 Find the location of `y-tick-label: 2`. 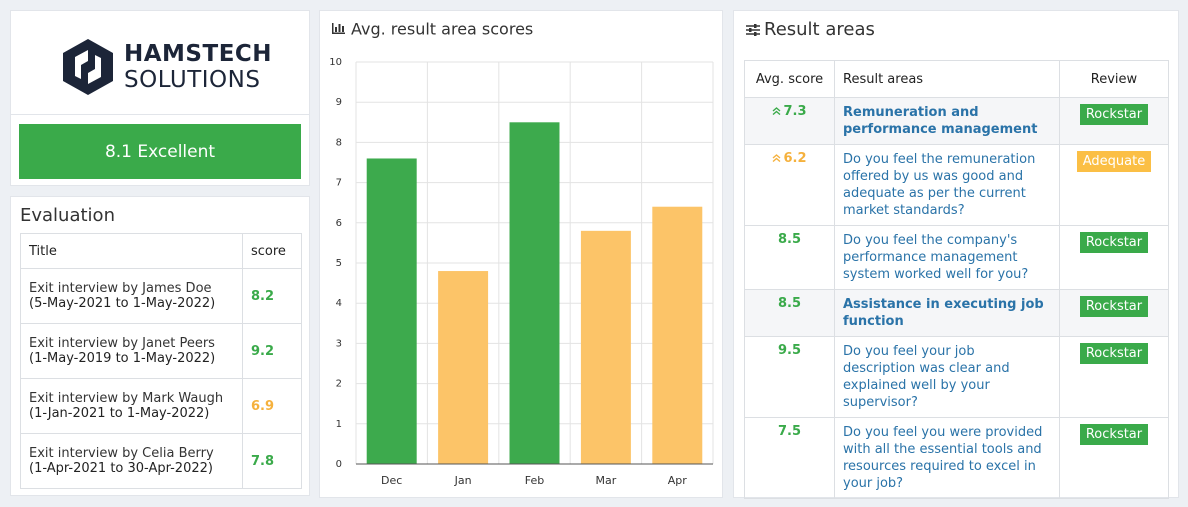

y-tick-label: 2 is located at coordinates (339, 384).